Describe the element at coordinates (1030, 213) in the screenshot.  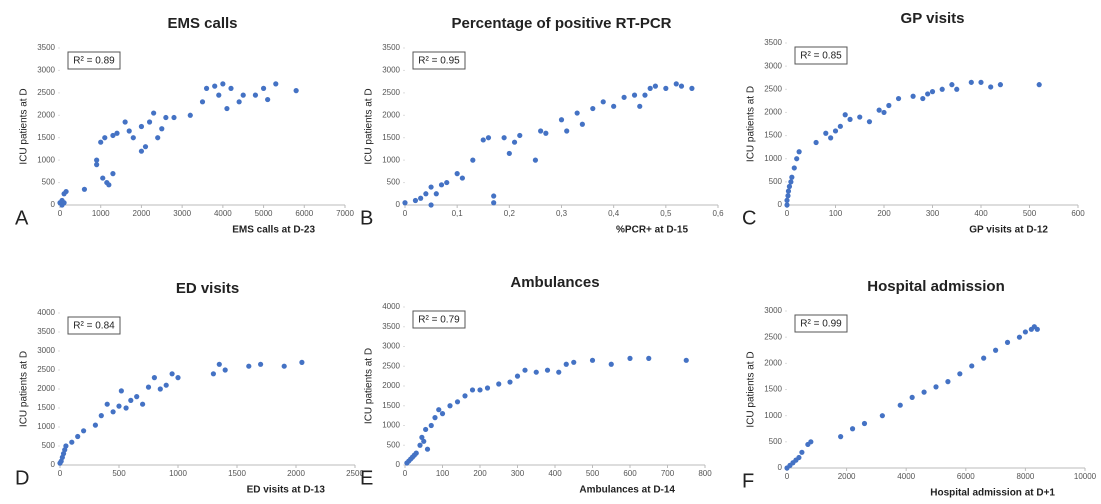
I see `x-tick-label: 500` at that location.